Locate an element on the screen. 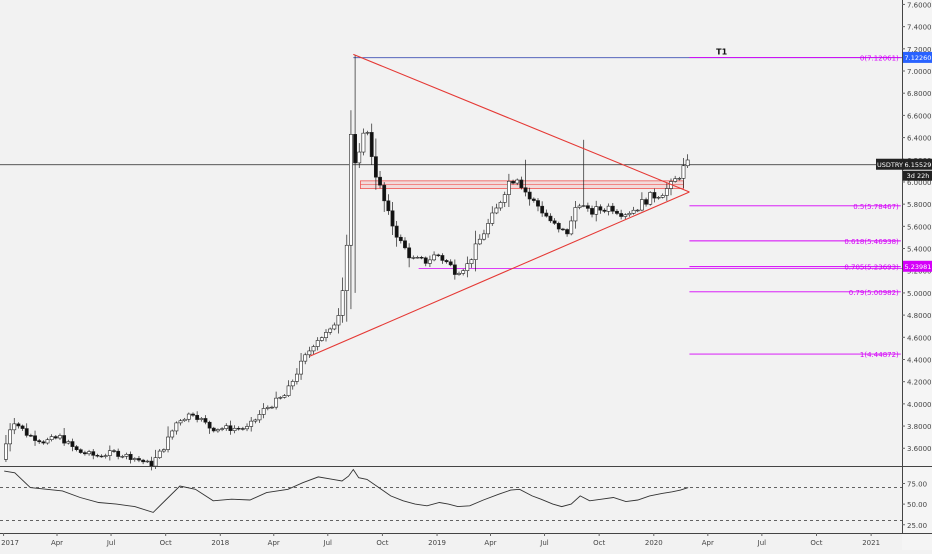  price-scale is located at coordinates (917, 275).